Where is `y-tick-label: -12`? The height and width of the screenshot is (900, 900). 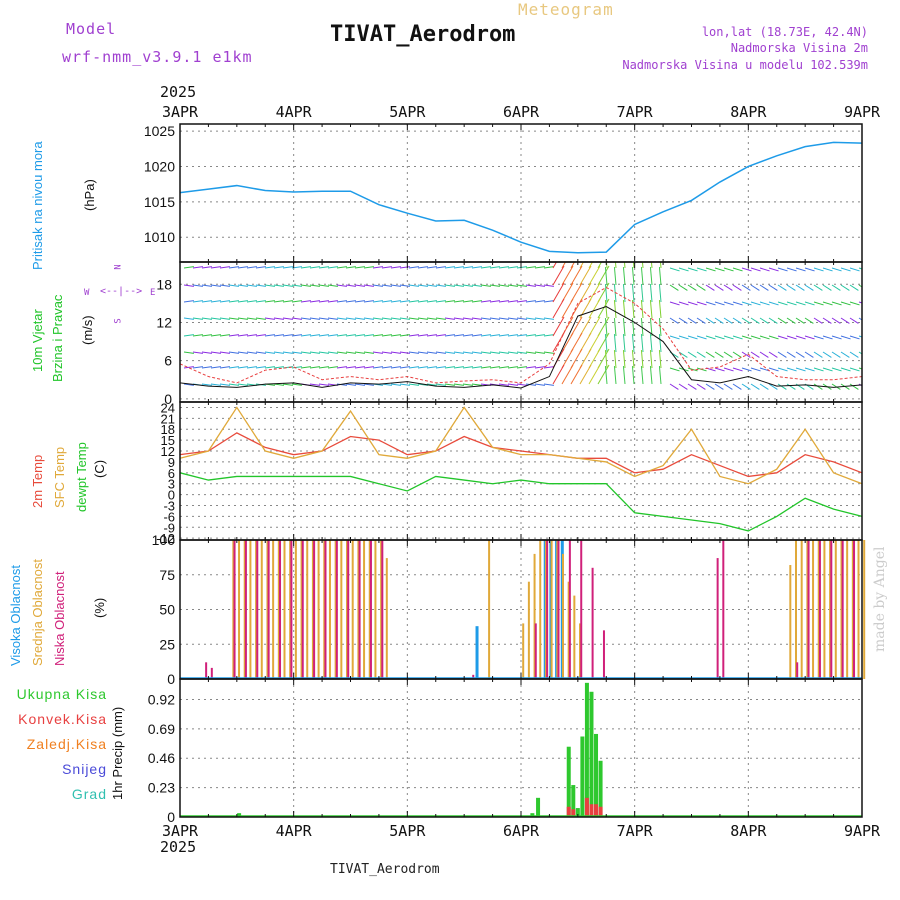 y-tick-label: -12 is located at coordinates (165, 538).